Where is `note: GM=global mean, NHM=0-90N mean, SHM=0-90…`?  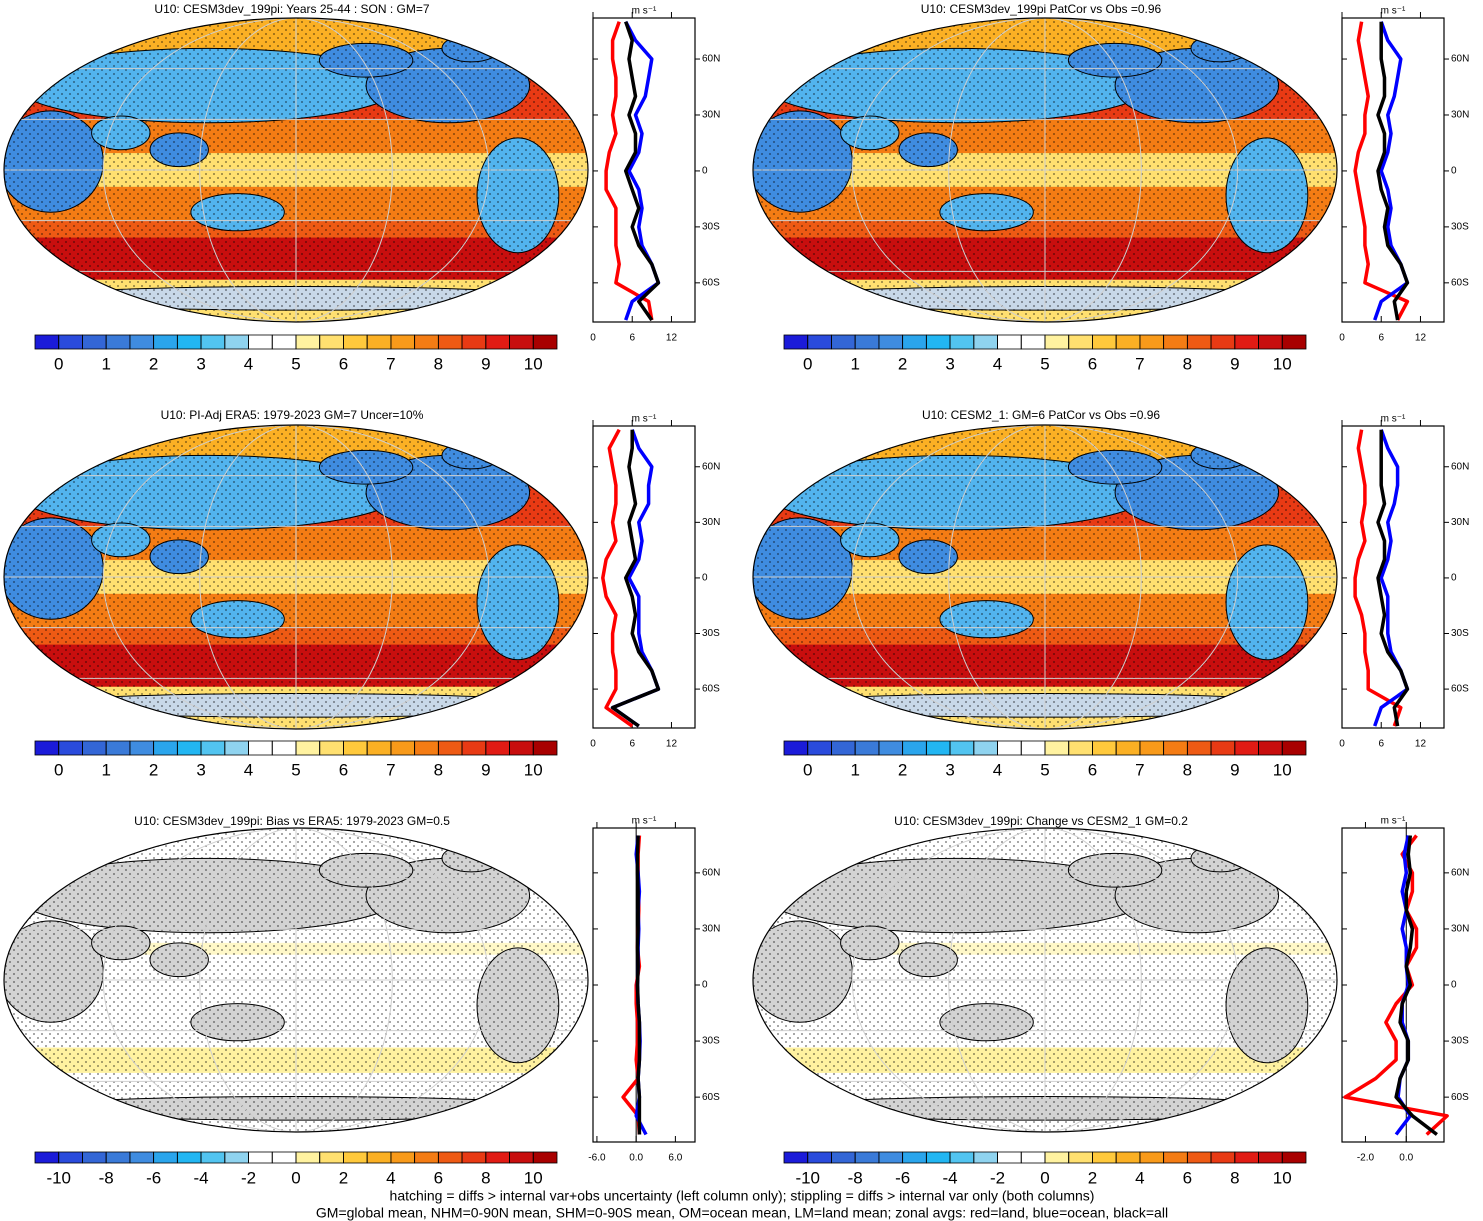 note: GM=global mean, NHM=0-90N mean, SHM=0-90… is located at coordinates (742, 1213).